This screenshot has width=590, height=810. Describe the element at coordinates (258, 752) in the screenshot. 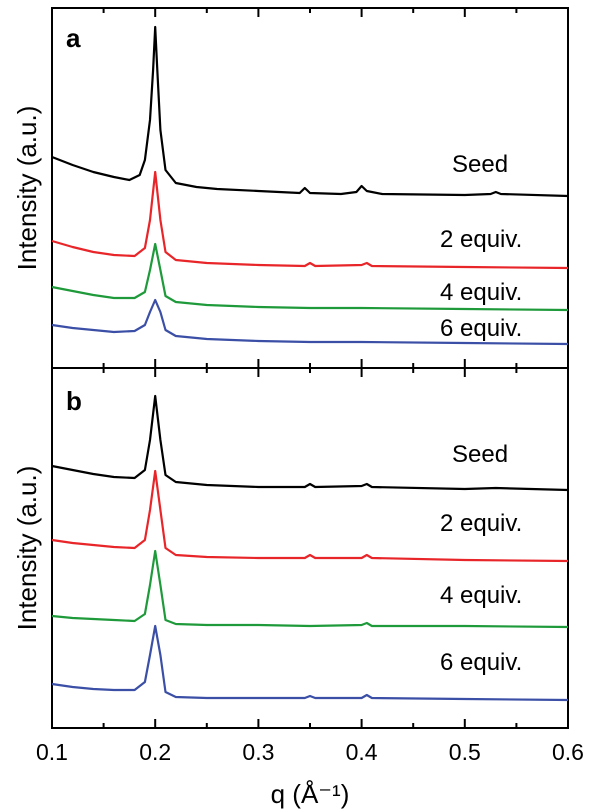

I see `x-tick-label: 0.3` at that location.